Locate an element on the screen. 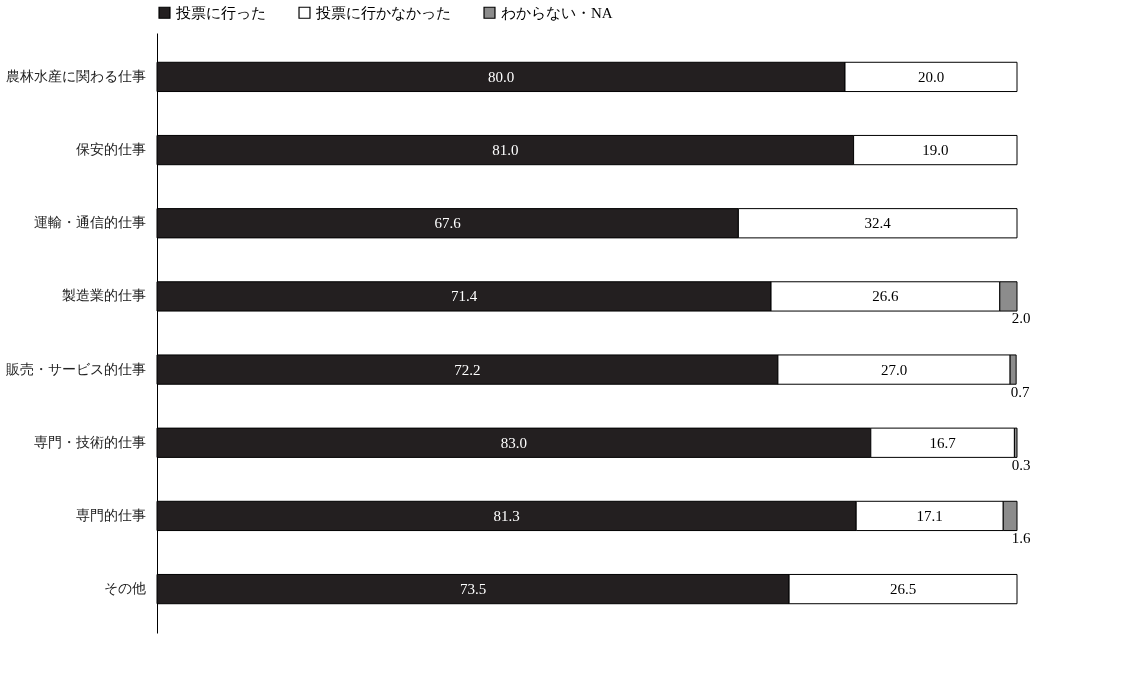  y-tick-label: 専門的仕事 is located at coordinates (110, 515).